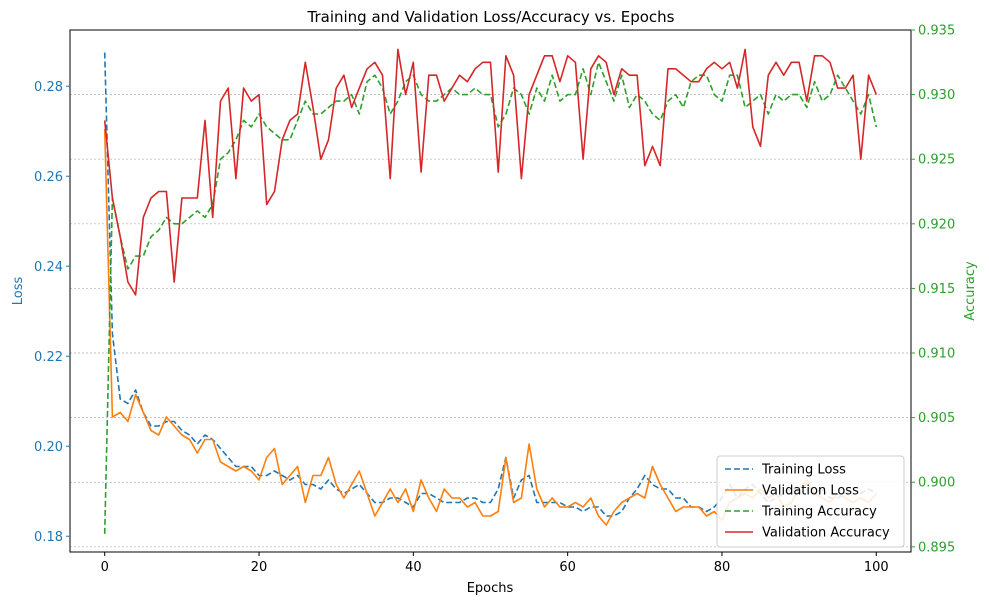 Image resolution: width=989 pixels, height=605 pixels. What do you see at coordinates (48, 177) in the screenshot?
I see `y-left-tick-label: 0.26` at bounding box center [48, 177].